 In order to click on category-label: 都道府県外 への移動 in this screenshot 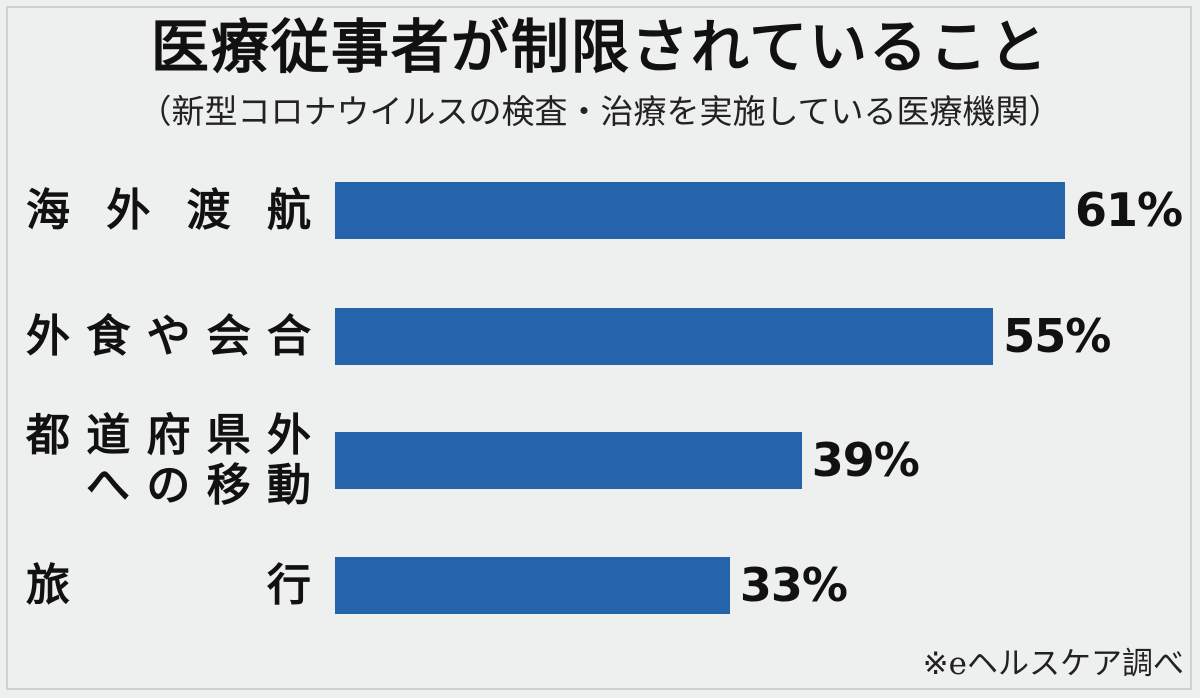, I will do `click(168, 460)`.